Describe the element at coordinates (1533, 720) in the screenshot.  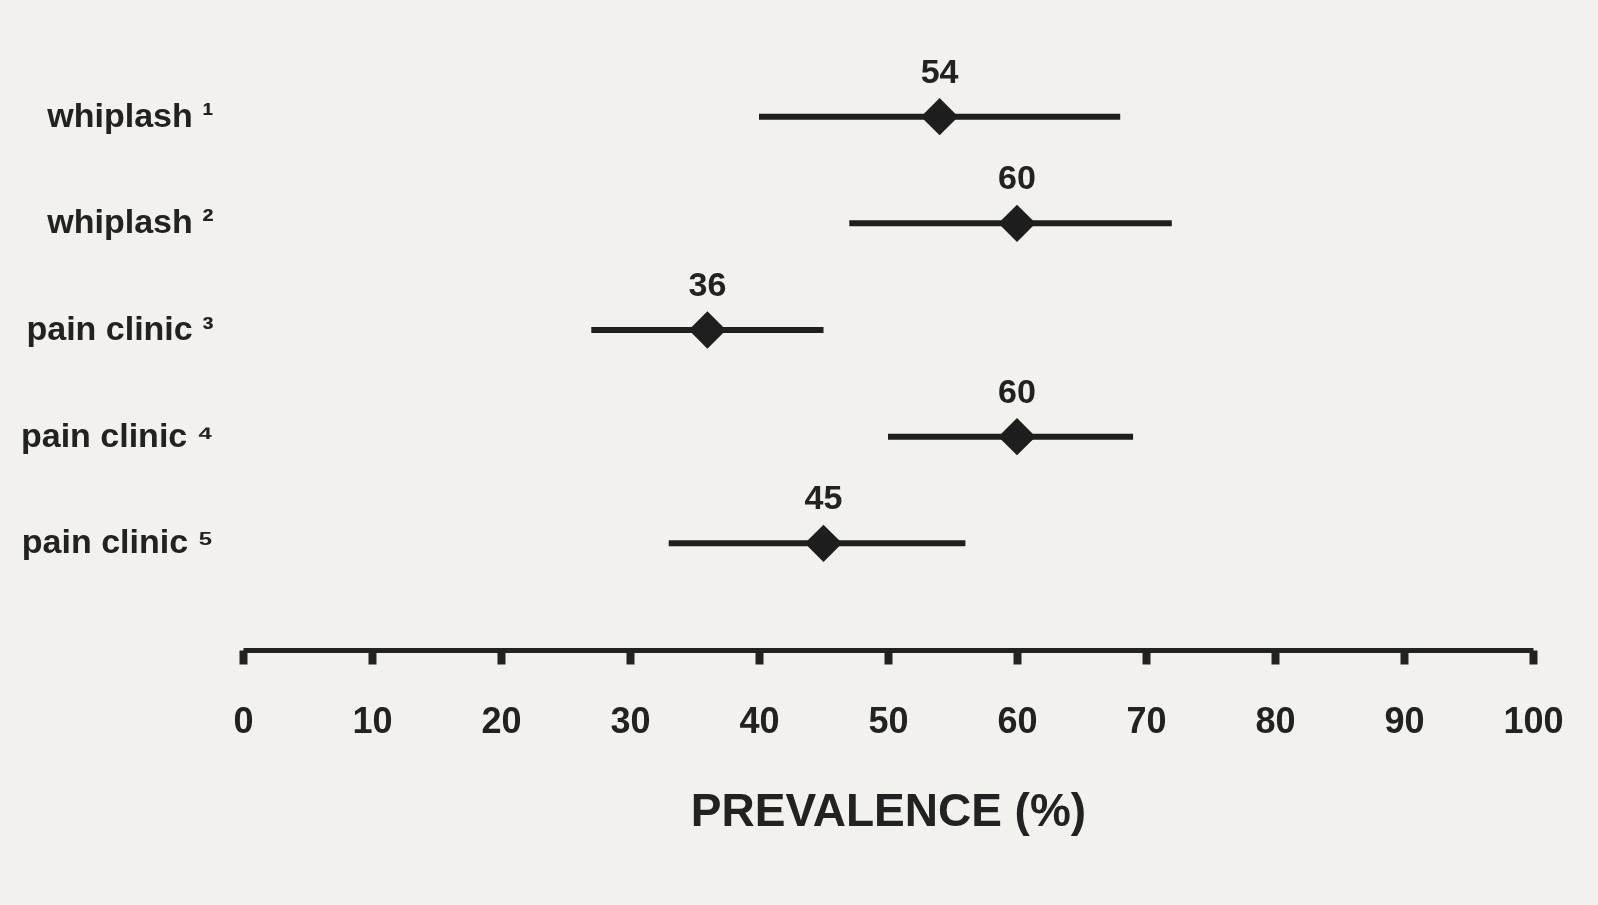
I see `x-tick-label: 100` at that location.